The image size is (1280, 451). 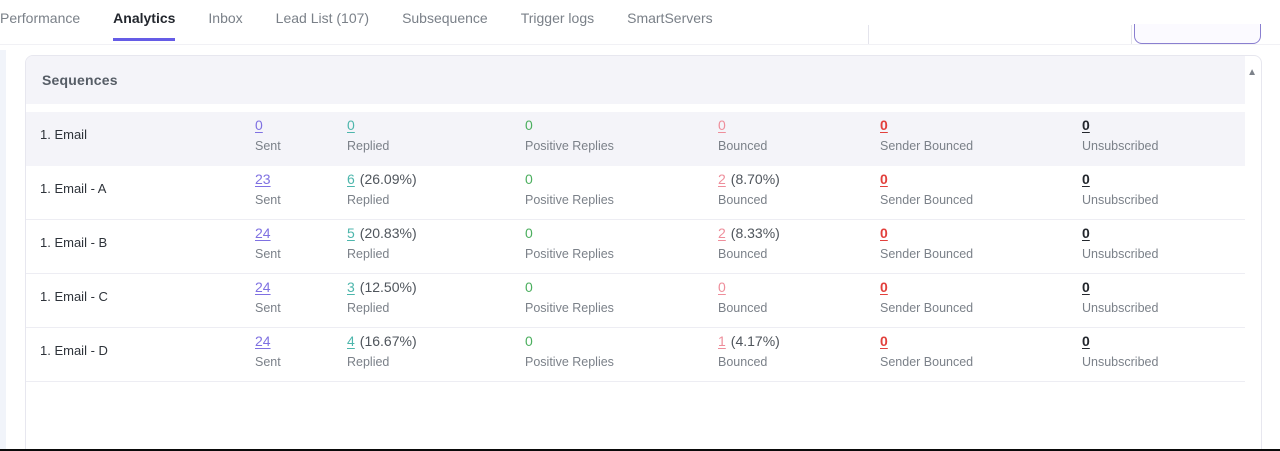 What do you see at coordinates (436, 296) in the screenshot?
I see `stat-replied: 3 (12.50%) Replied` at bounding box center [436, 296].